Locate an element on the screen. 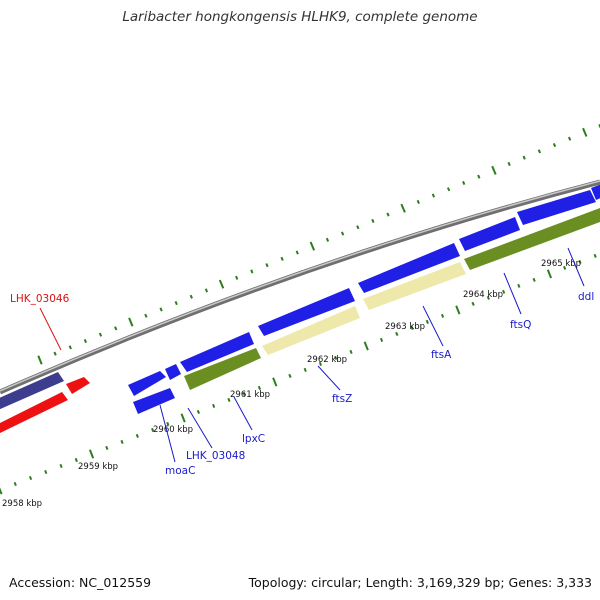 This screenshot has height=600, width=600. gene-arrow-ftsz is located at coordinates (306, 312).